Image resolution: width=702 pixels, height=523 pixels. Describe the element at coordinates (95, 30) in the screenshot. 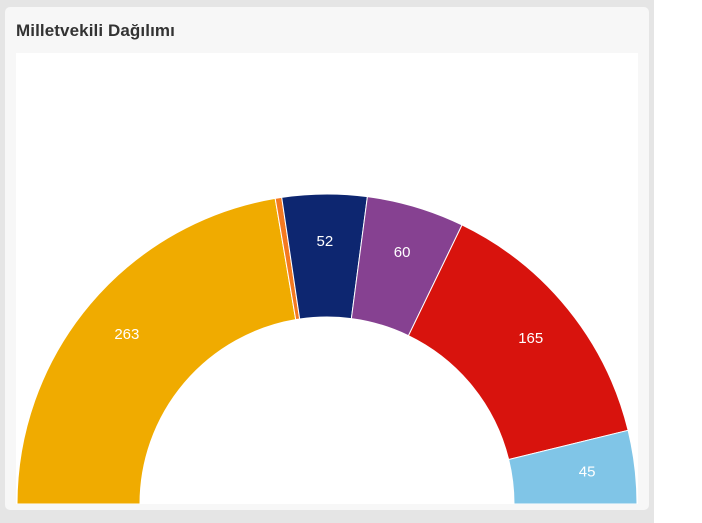

I see `card-title: Milletvekili Dağılımı` at that location.